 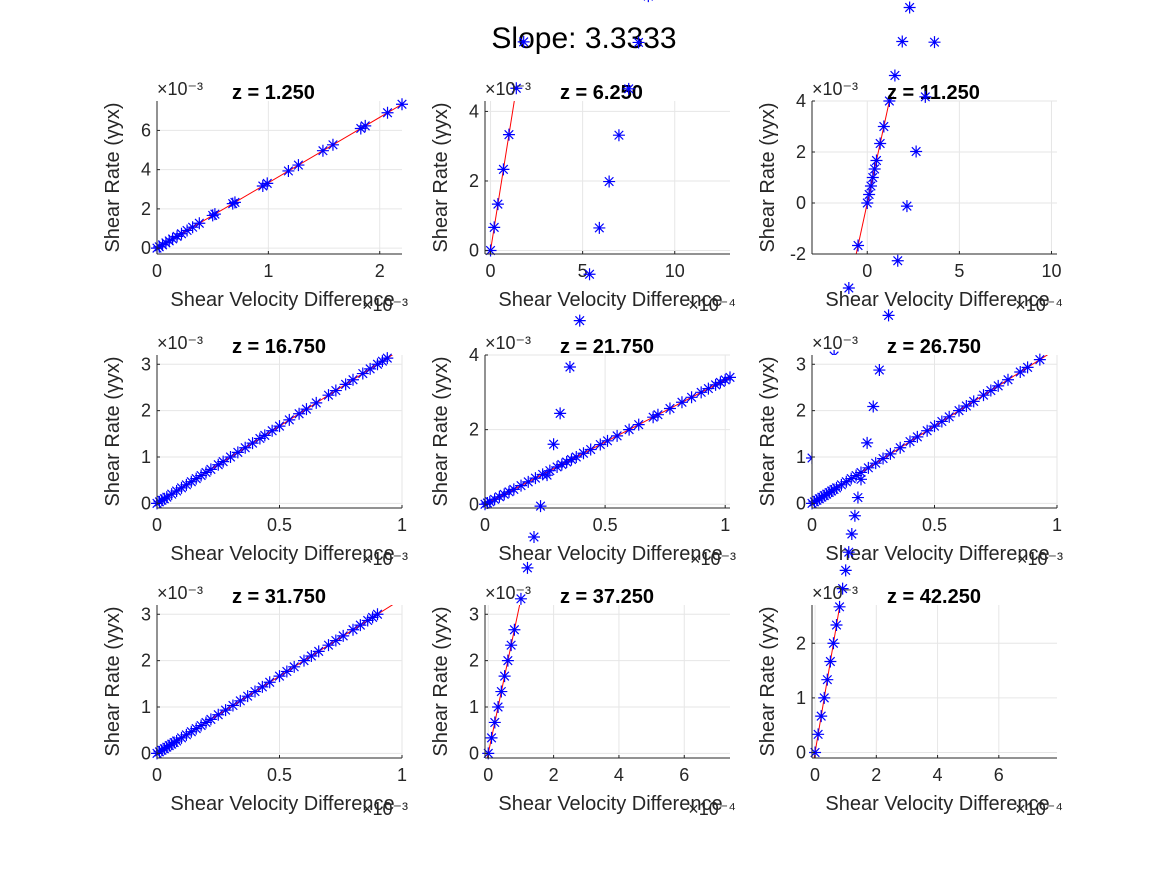 What do you see at coordinates (474, 614) in the screenshot?
I see `y-tick-label: 3` at bounding box center [474, 614].